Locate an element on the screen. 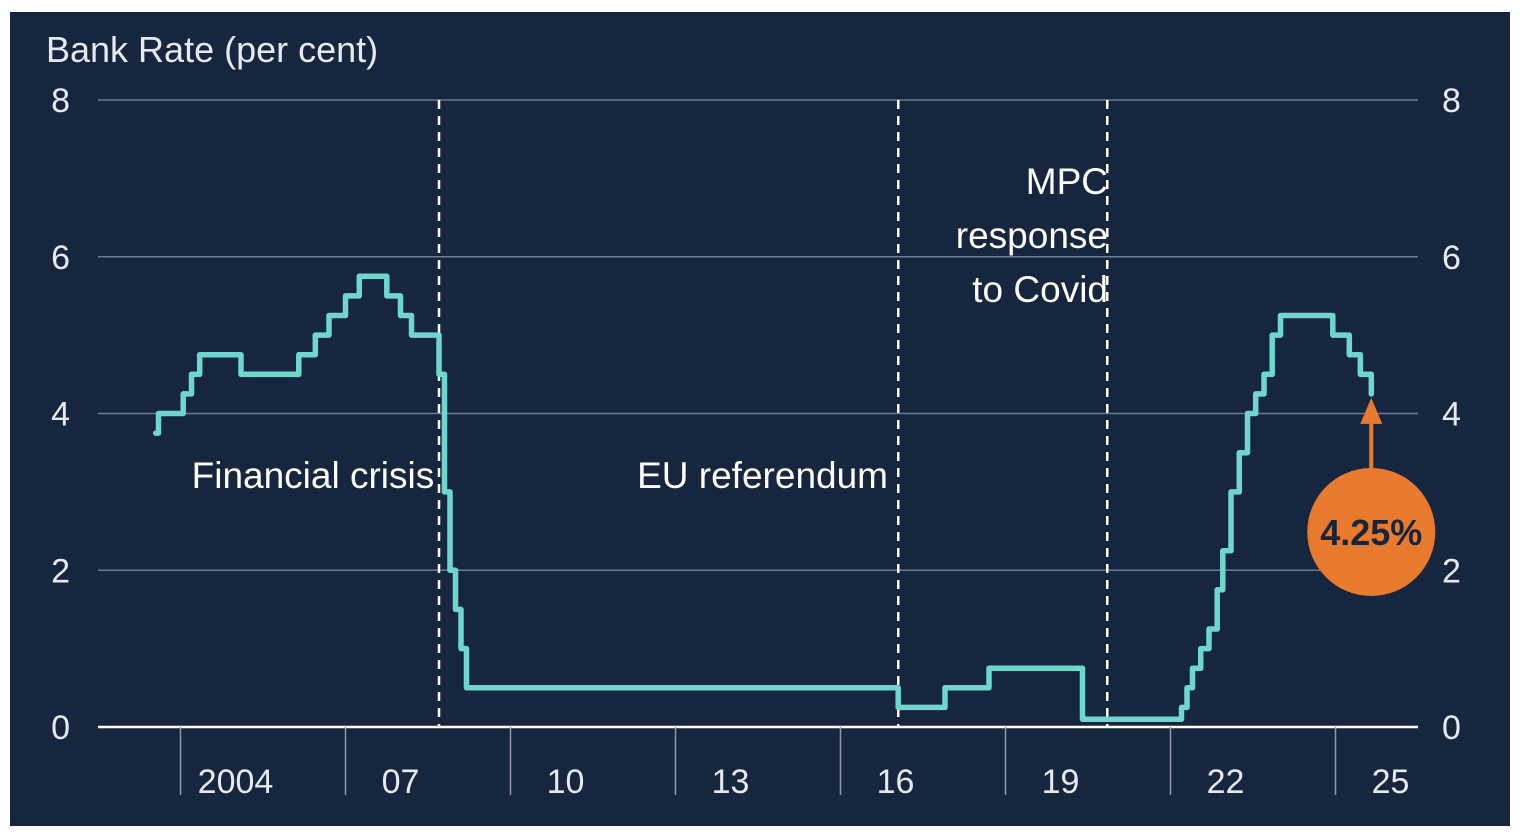 The image size is (1520, 840). callout-bubble is located at coordinates (1371, 532).